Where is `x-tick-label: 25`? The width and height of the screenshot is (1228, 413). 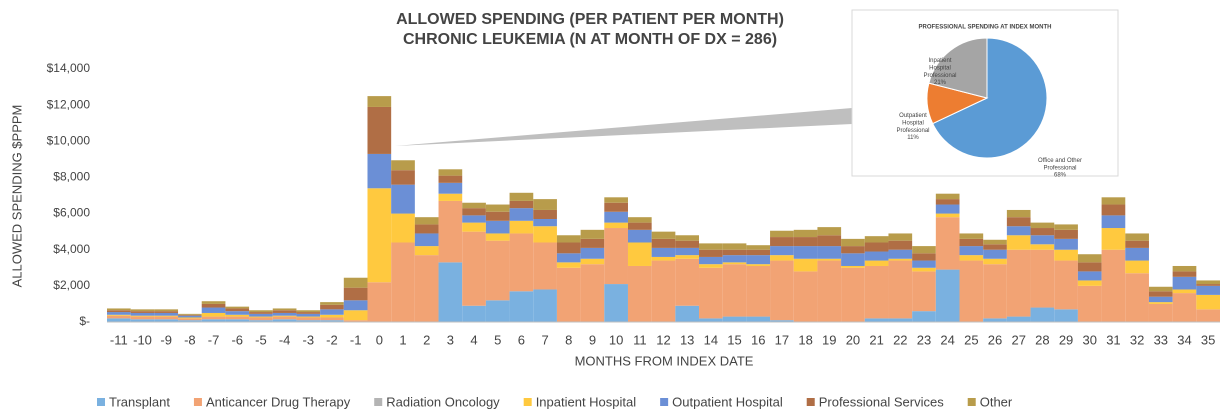 x-tick-label: 25 is located at coordinates (971, 339).